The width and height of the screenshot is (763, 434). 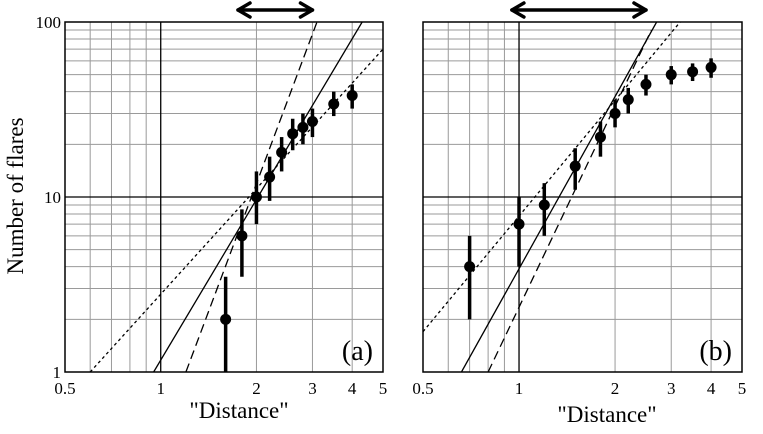 What do you see at coordinates (715, 351) in the screenshot?
I see `panel-label: (b)` at bounding box center [715, 351].